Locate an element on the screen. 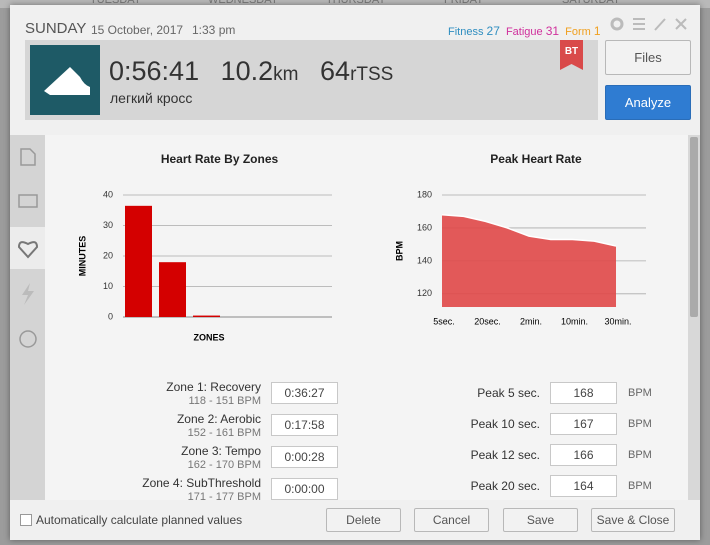 This screenshot has height=545, width=710. settings-icon is located at coordinates (617, 24).